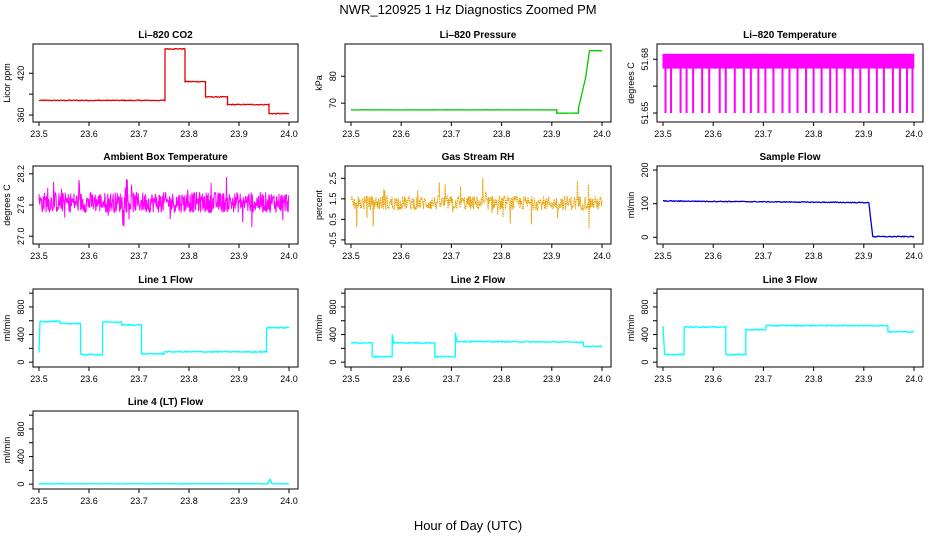 The image size is (936, 540). I want to click on panel-title: Ambient Box Temperature, so click(165, 157).